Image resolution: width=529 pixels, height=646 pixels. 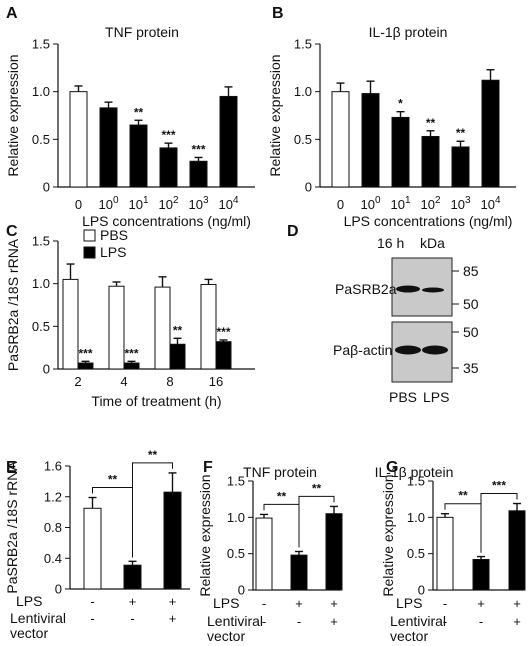 I want to click on legend-label-lps: LPS, so click(x=113, y=252).